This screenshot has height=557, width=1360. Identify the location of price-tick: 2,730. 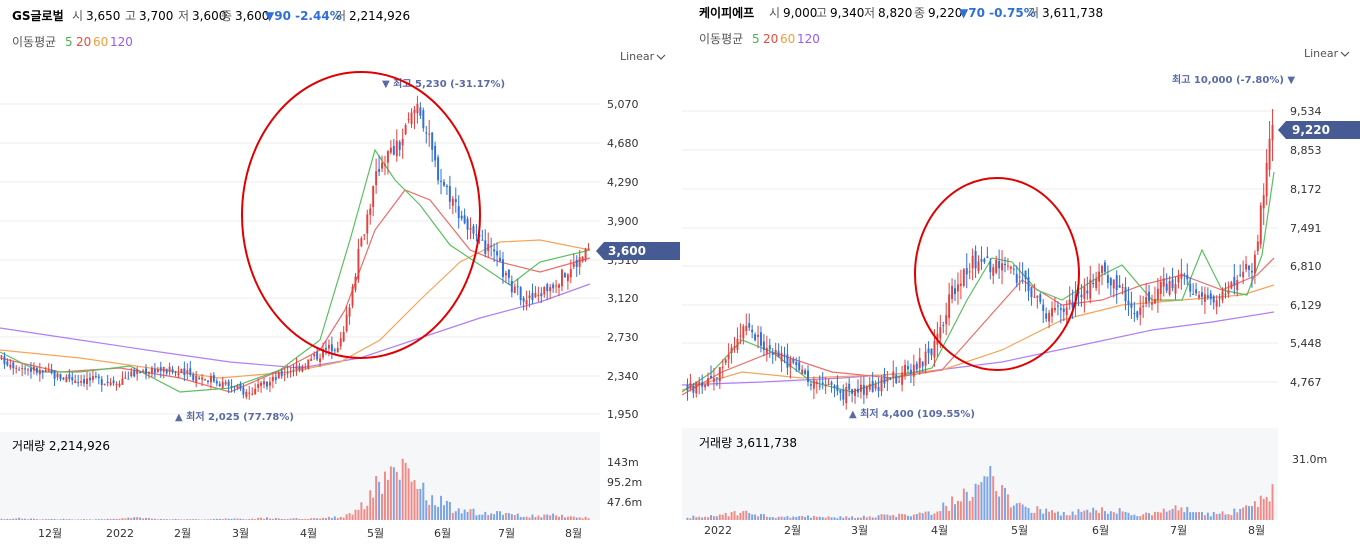
(623, 337).